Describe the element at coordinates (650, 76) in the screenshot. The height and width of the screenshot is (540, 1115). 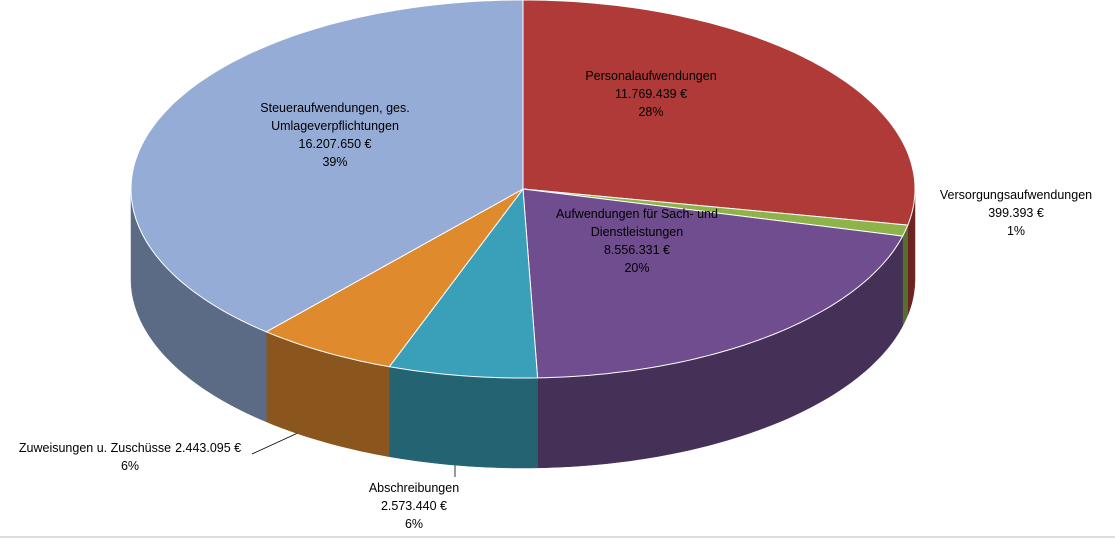
I see `category-label: Personalaufwendungen` at that location.